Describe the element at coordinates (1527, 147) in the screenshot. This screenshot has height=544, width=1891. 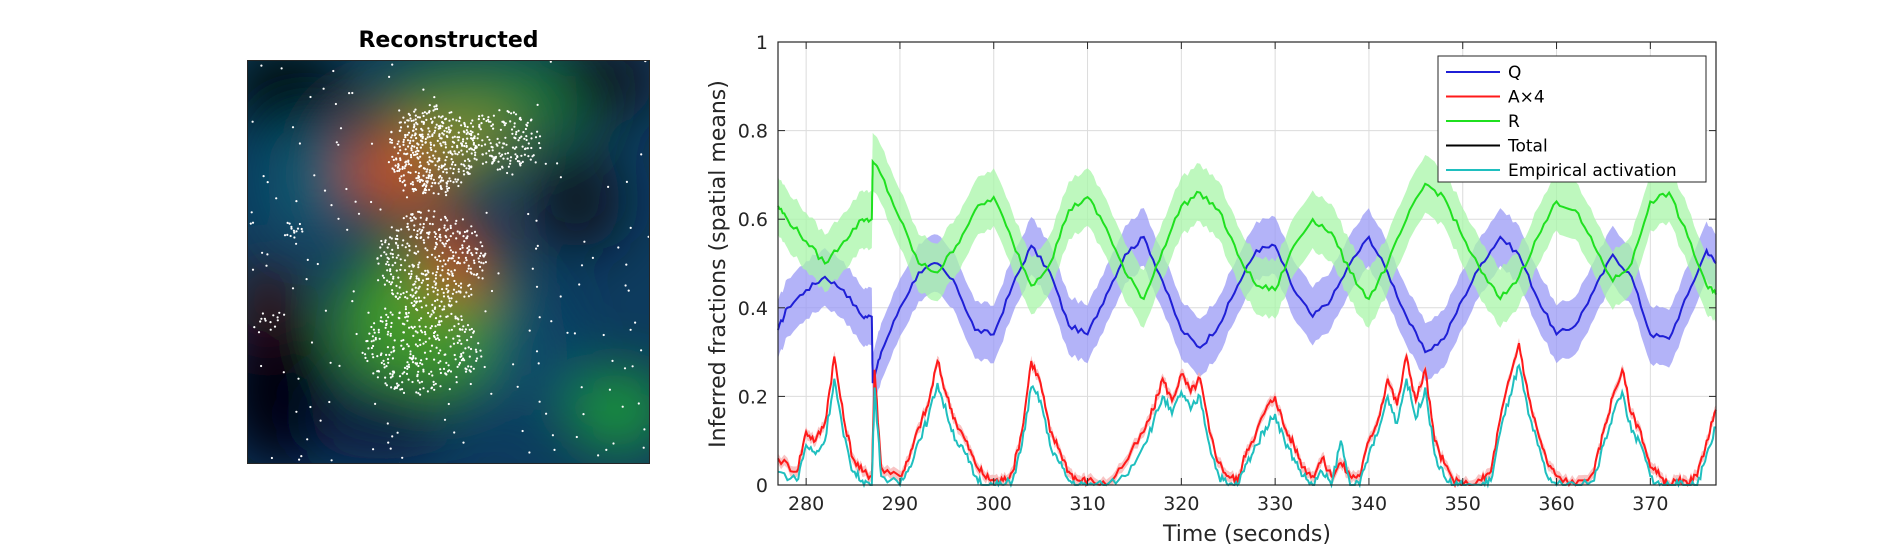
I see `legend-label-3: Total` at that location.